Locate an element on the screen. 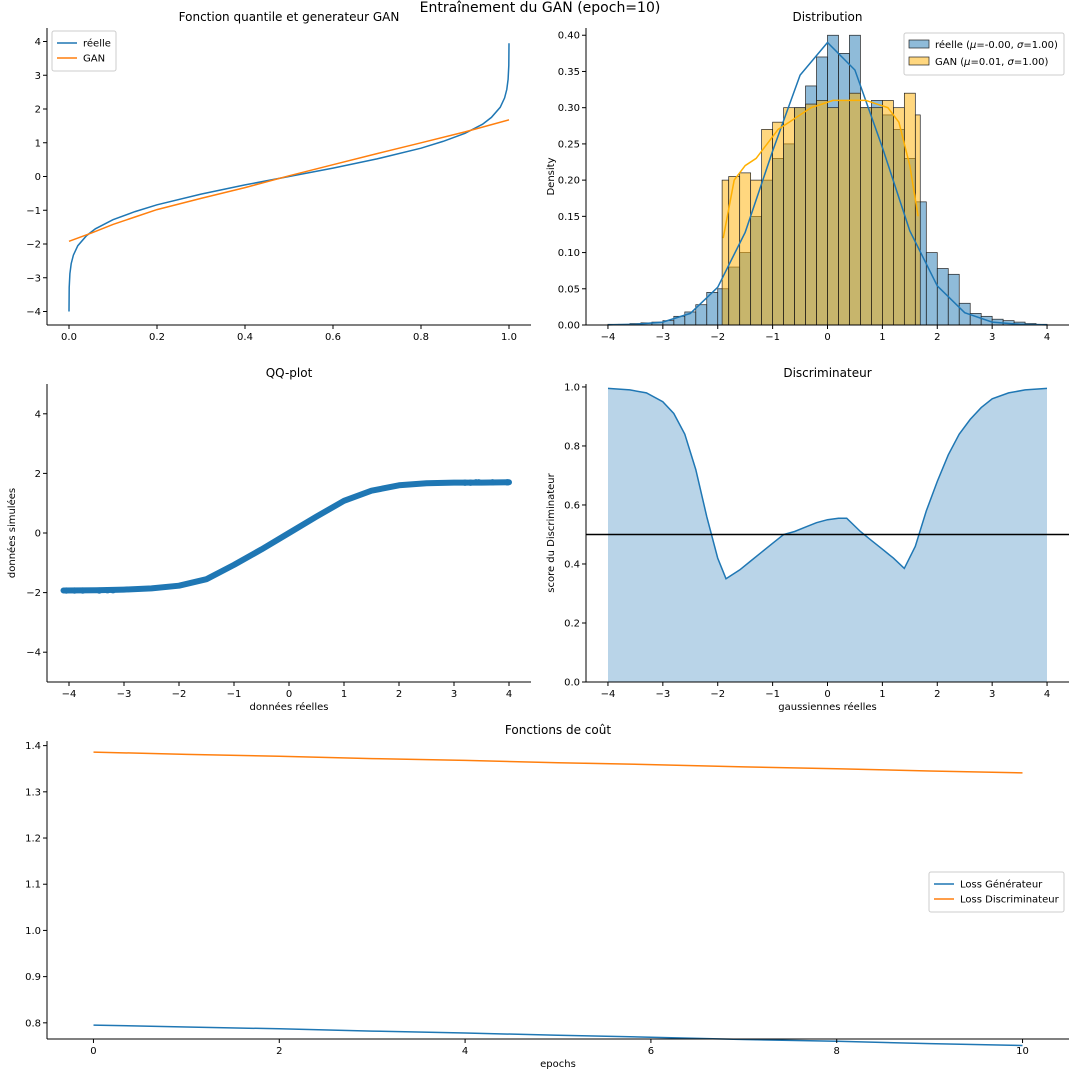  qq-points-dense is located at coordinates (286, 536).